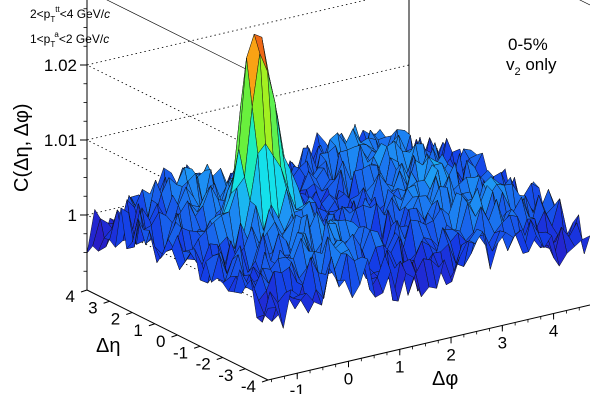  What do you see at coordinates (225, 375) in the screenshot?
I see `eta-tick-label: -3` at bounding box center [225, 375].